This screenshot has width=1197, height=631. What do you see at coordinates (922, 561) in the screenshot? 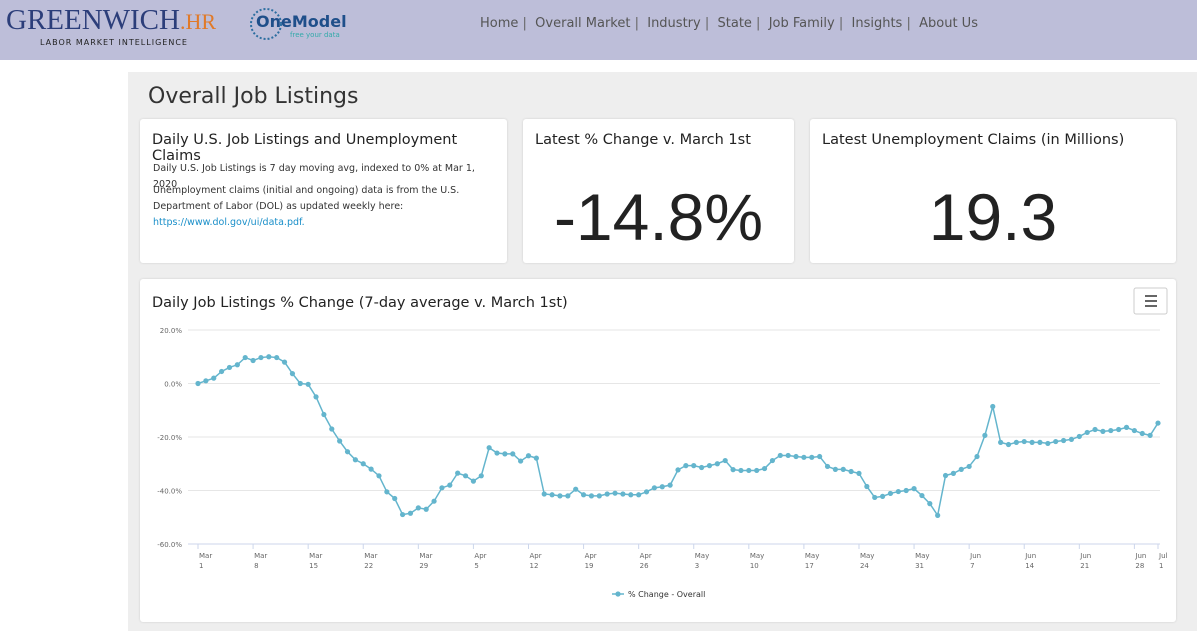
I see `x-tick-label: May 31` at bounding box center [922, 561].